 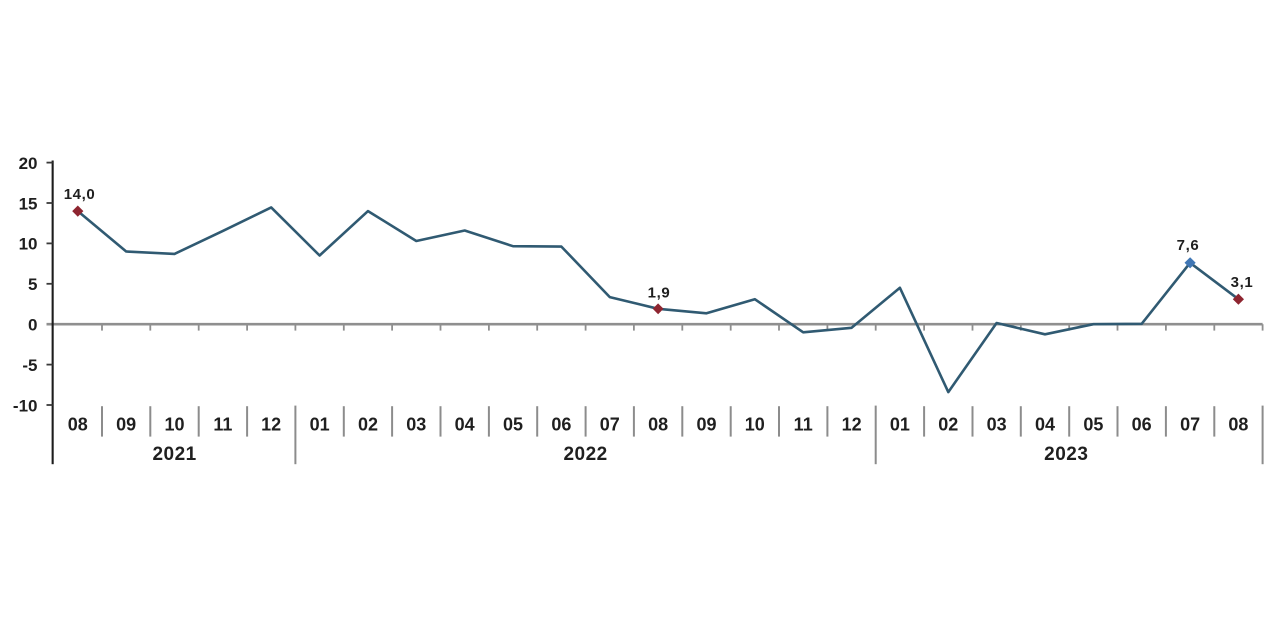 I want to click on svg-text: 7,6, so click(x=1188, y=245).